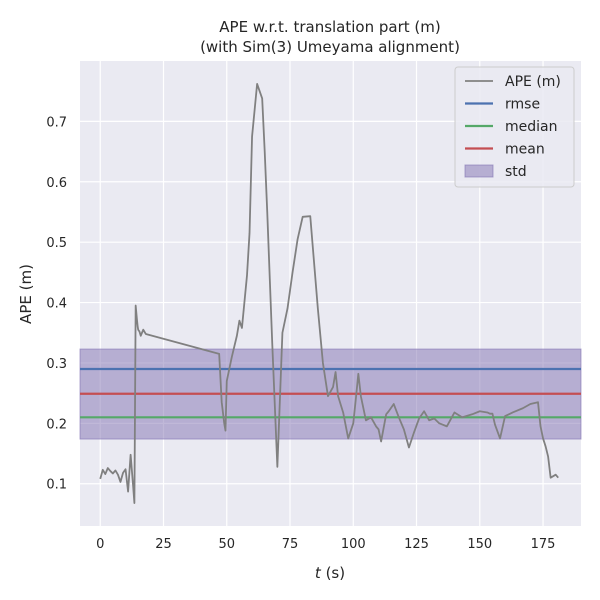 This screenshot has height=600, width=600. Describe the element at coordinates (516, 172) in the screenshot. I see `legend-label-std: std` at that location.